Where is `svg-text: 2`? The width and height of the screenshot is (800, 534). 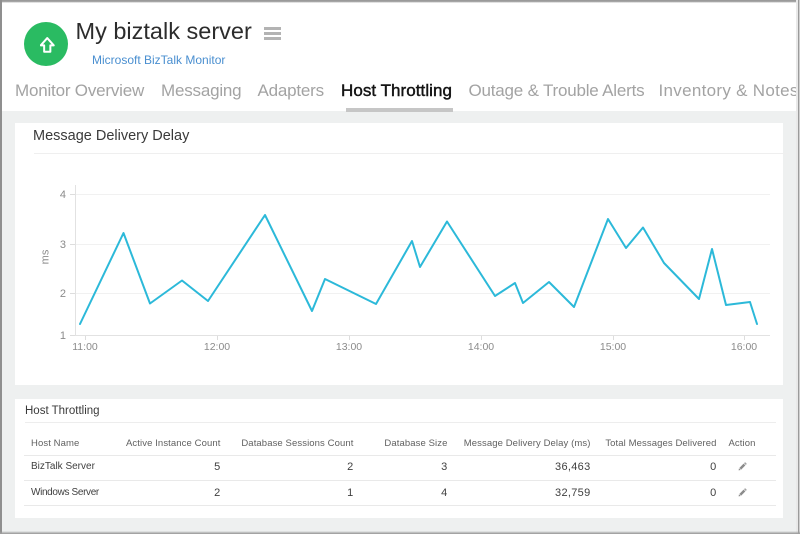 svg-text: 2 is located at coordinates (63, 294).